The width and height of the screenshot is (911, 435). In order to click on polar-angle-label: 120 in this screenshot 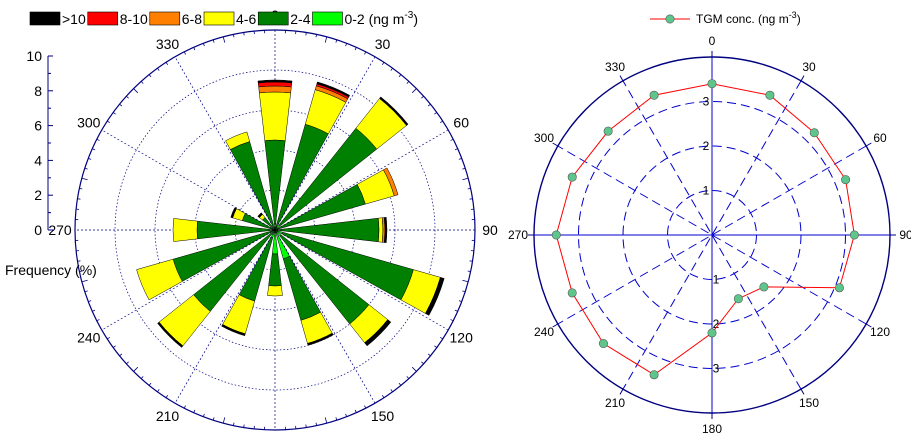, I will do `click(880, 332)`.